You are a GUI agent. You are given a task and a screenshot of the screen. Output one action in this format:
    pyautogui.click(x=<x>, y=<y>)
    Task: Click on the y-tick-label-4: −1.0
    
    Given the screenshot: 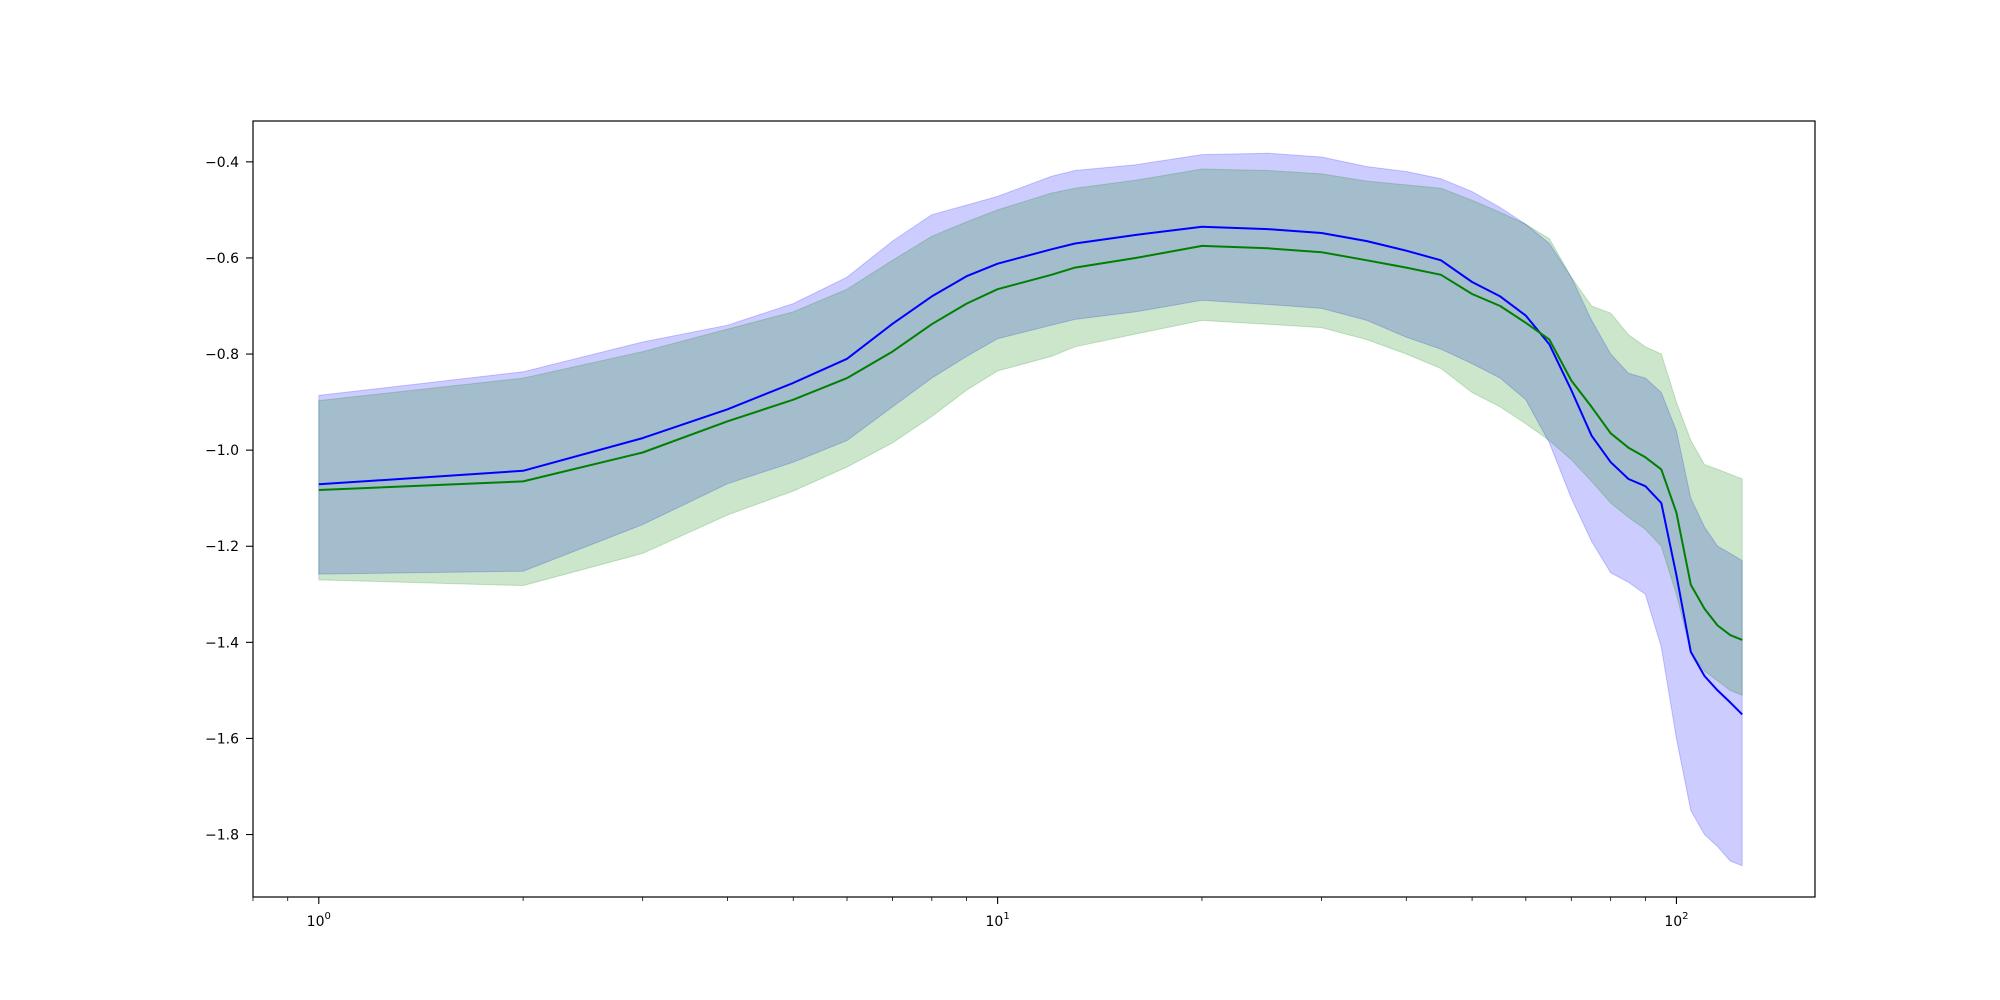 What is the action you would take?
    pyautogui.click(x=222, y=451)
    